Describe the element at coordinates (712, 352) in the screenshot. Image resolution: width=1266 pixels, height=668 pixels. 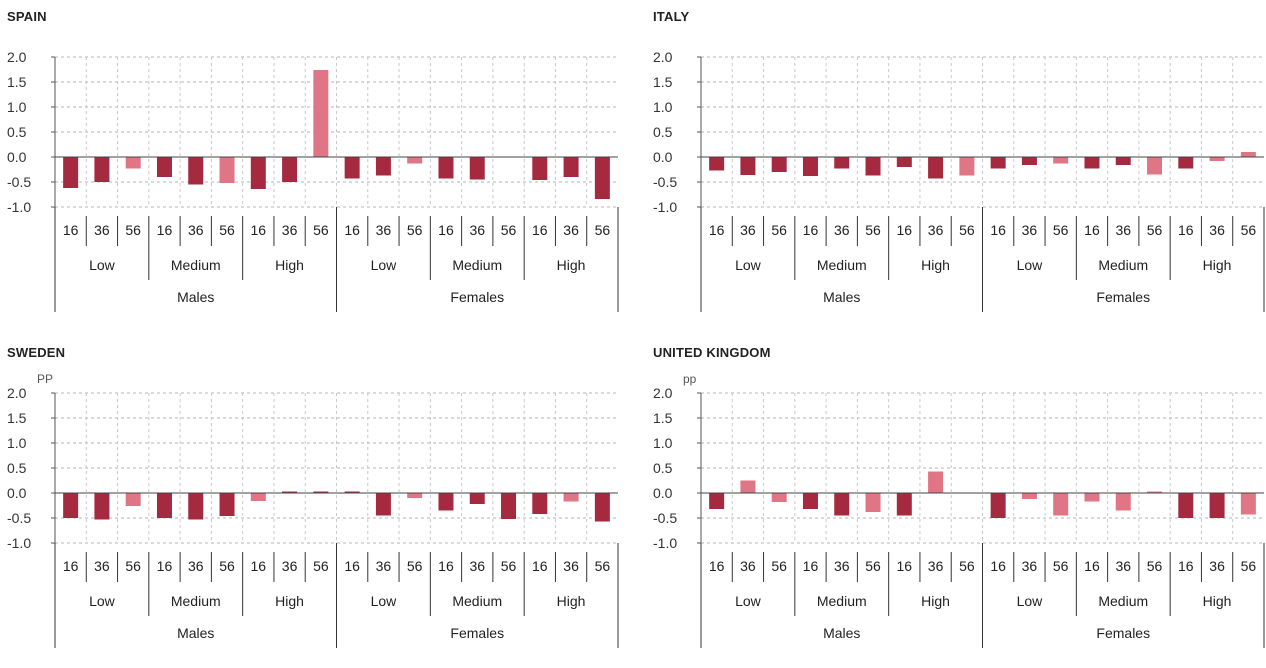
I see `chart-title: UNITED KINGDOM` at that location.